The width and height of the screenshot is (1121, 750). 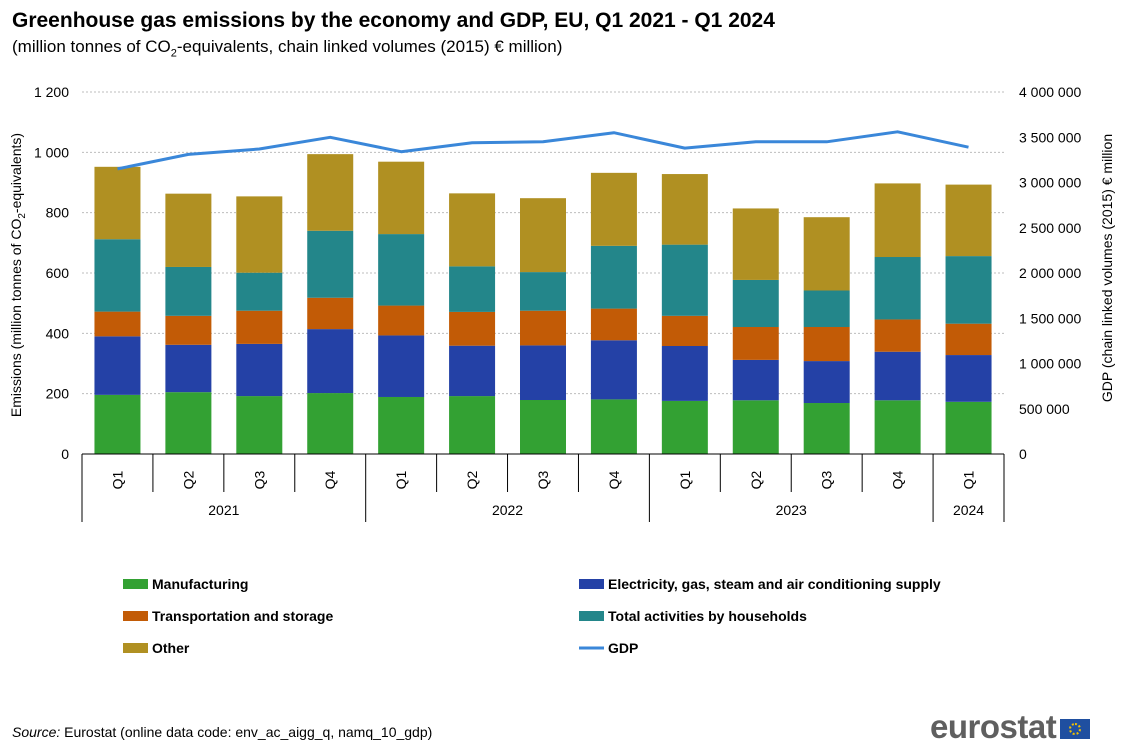 I want to click on left-axis: 0 200 400 600 800 1 000 1 200, so click(x=51, y=273).